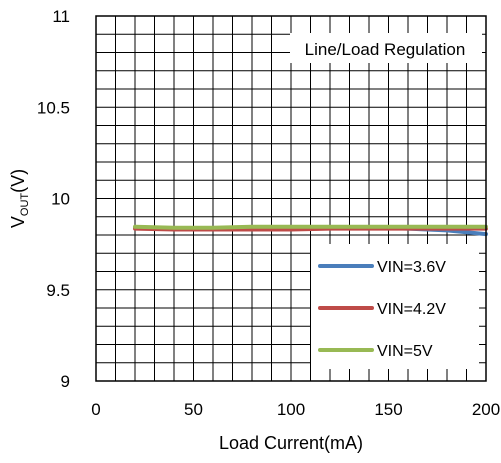  What do you see at coordinates (25, 205) in the screenshot?
I see `y-axis-title-subscript: OUT` at bounding box center [25, 205].